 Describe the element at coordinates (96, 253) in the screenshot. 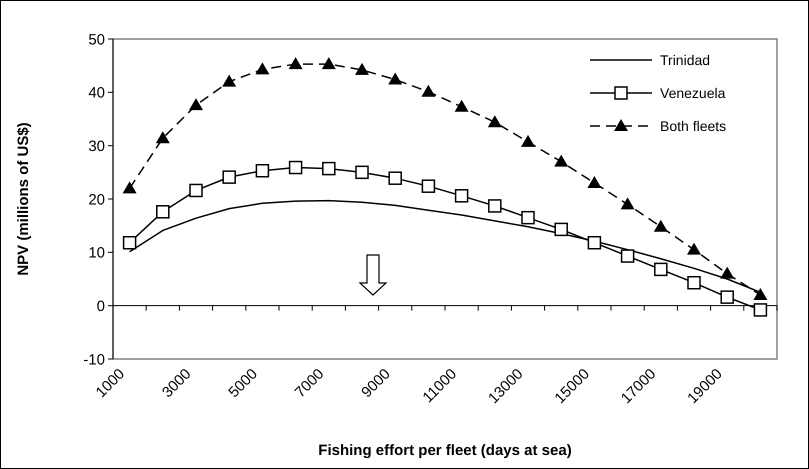

I see `y-tick-label: 10` at that location.